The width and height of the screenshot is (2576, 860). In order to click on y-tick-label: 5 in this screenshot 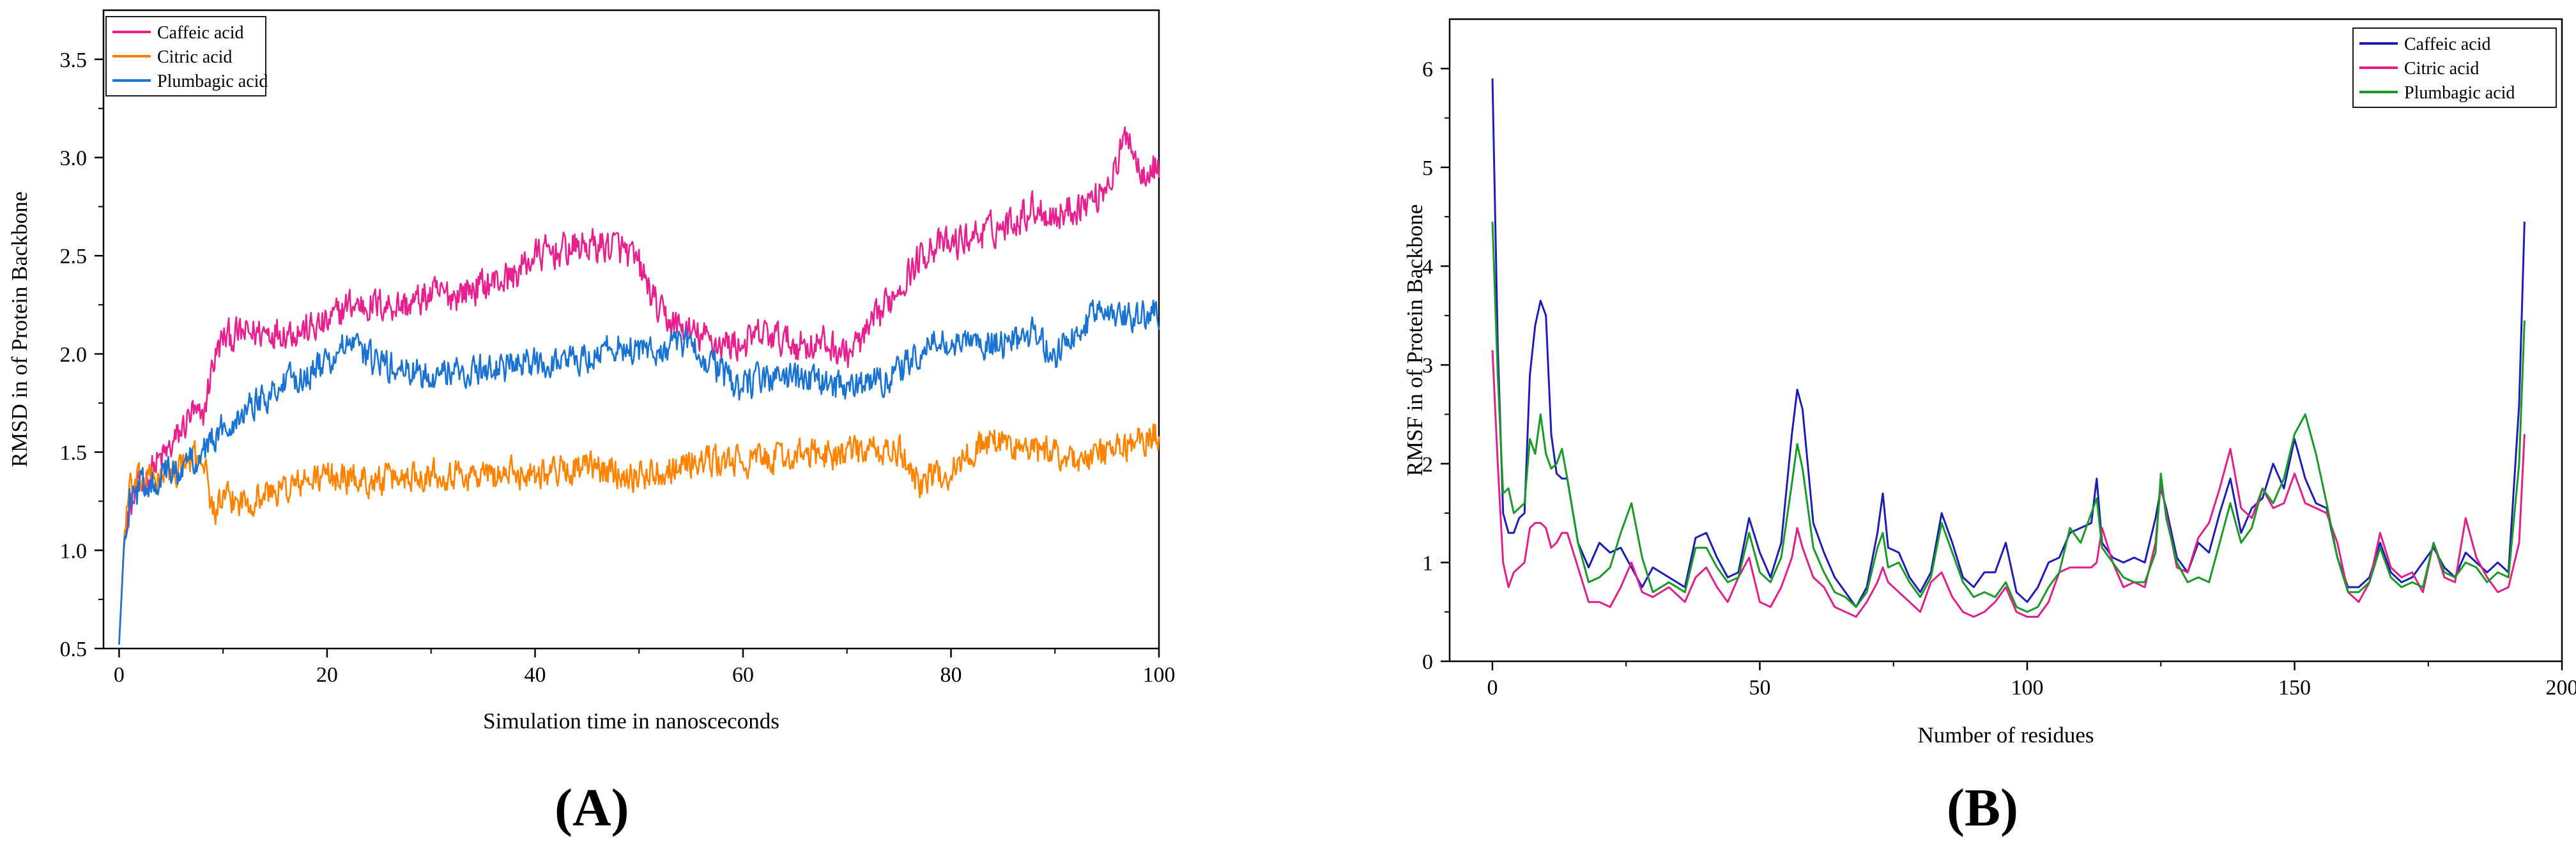, I will do `click(1427, 168)`.